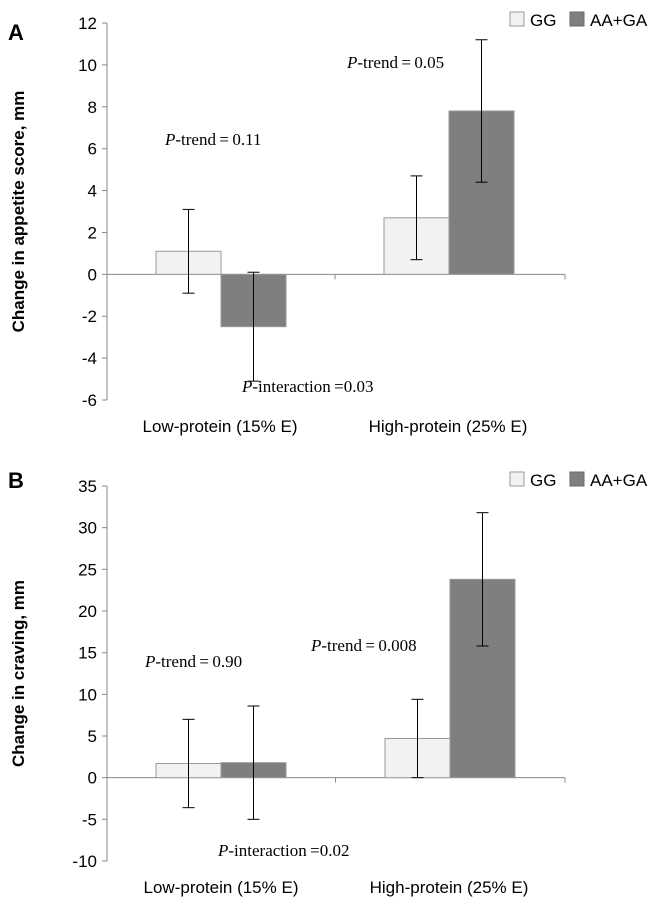 This screenshot has height=905, width=666. What do you see at coordinates (87, 653) in the screenshot?
I see `y-tick-label: 15` at bounding box center [87, 653].